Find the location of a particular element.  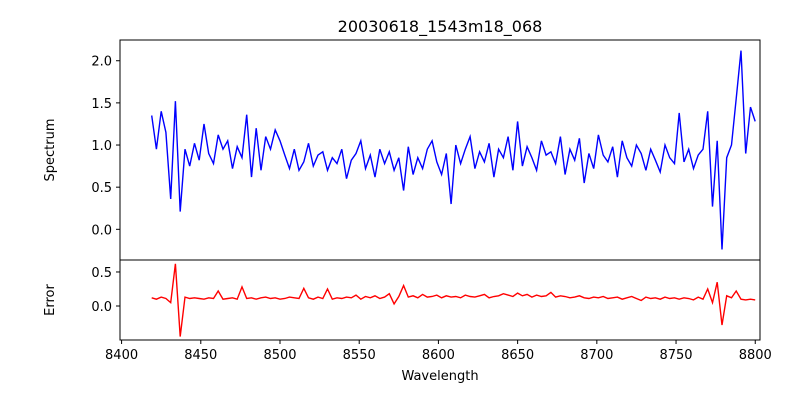

x-tick-label: 8500 is located at coordinates (279, 355).